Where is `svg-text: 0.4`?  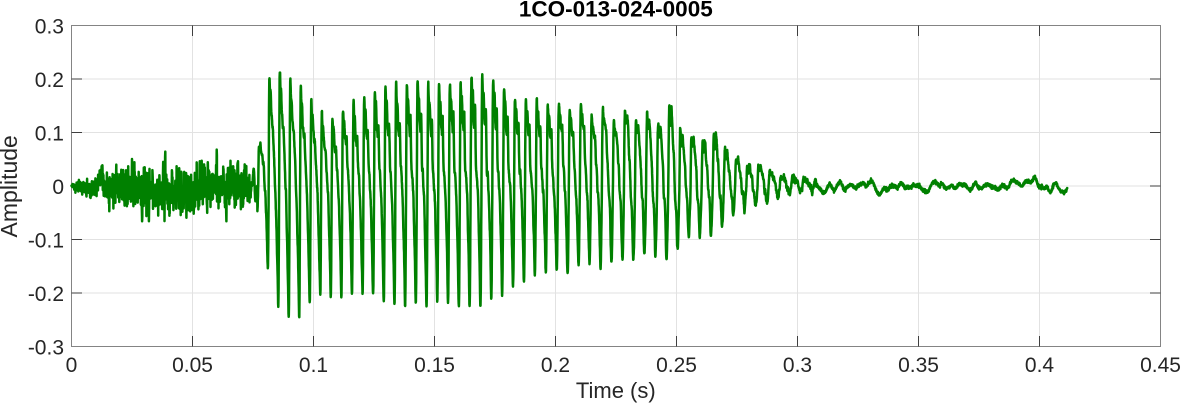
svg-text: 0.4 is located at coordinates (1040, 365).